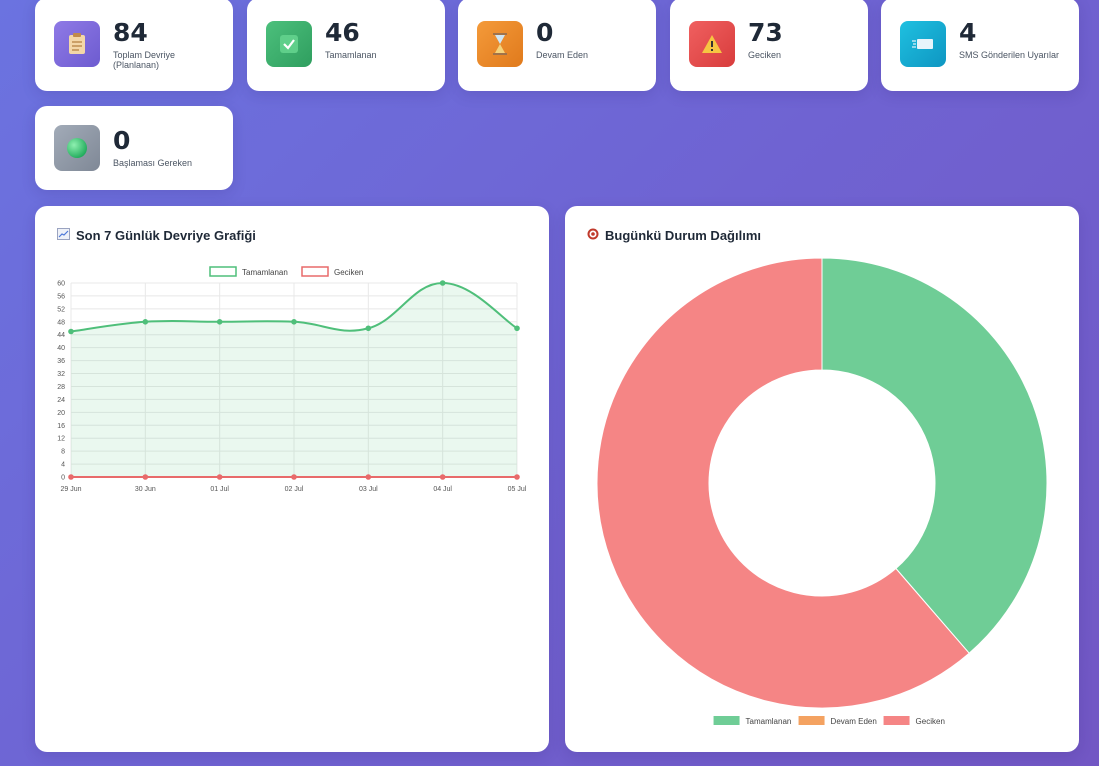  What do you see at coordinates (63, 235) in the screenshot?
I see `chart-icon` at bounding box center [63, 235].